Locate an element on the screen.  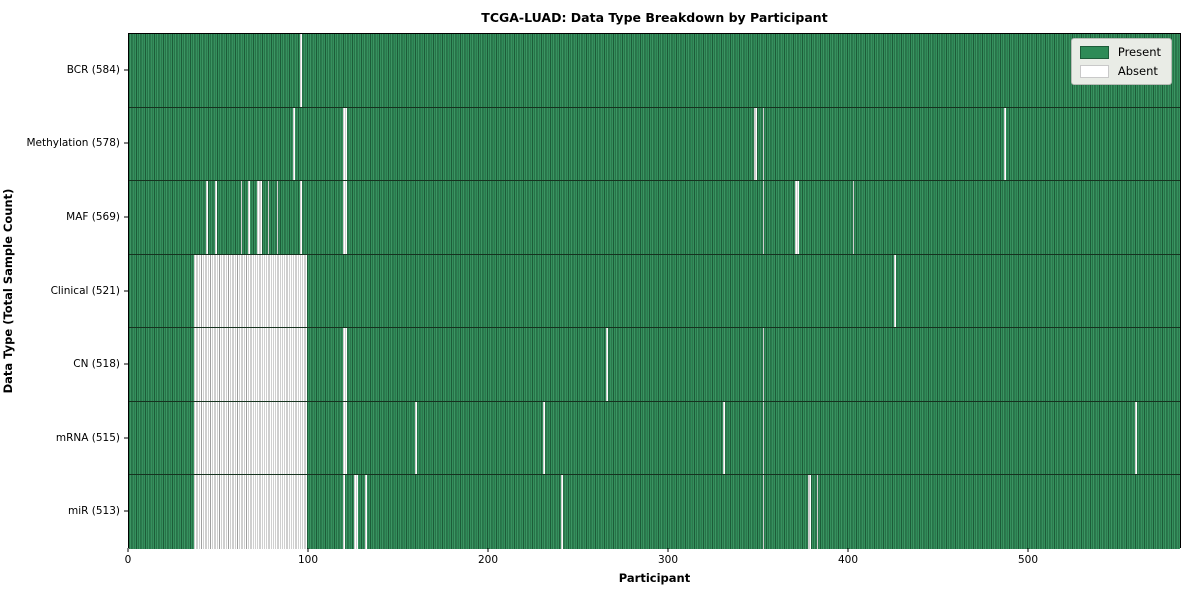
legend-swatch-present is located at coordinates (1094, 52).